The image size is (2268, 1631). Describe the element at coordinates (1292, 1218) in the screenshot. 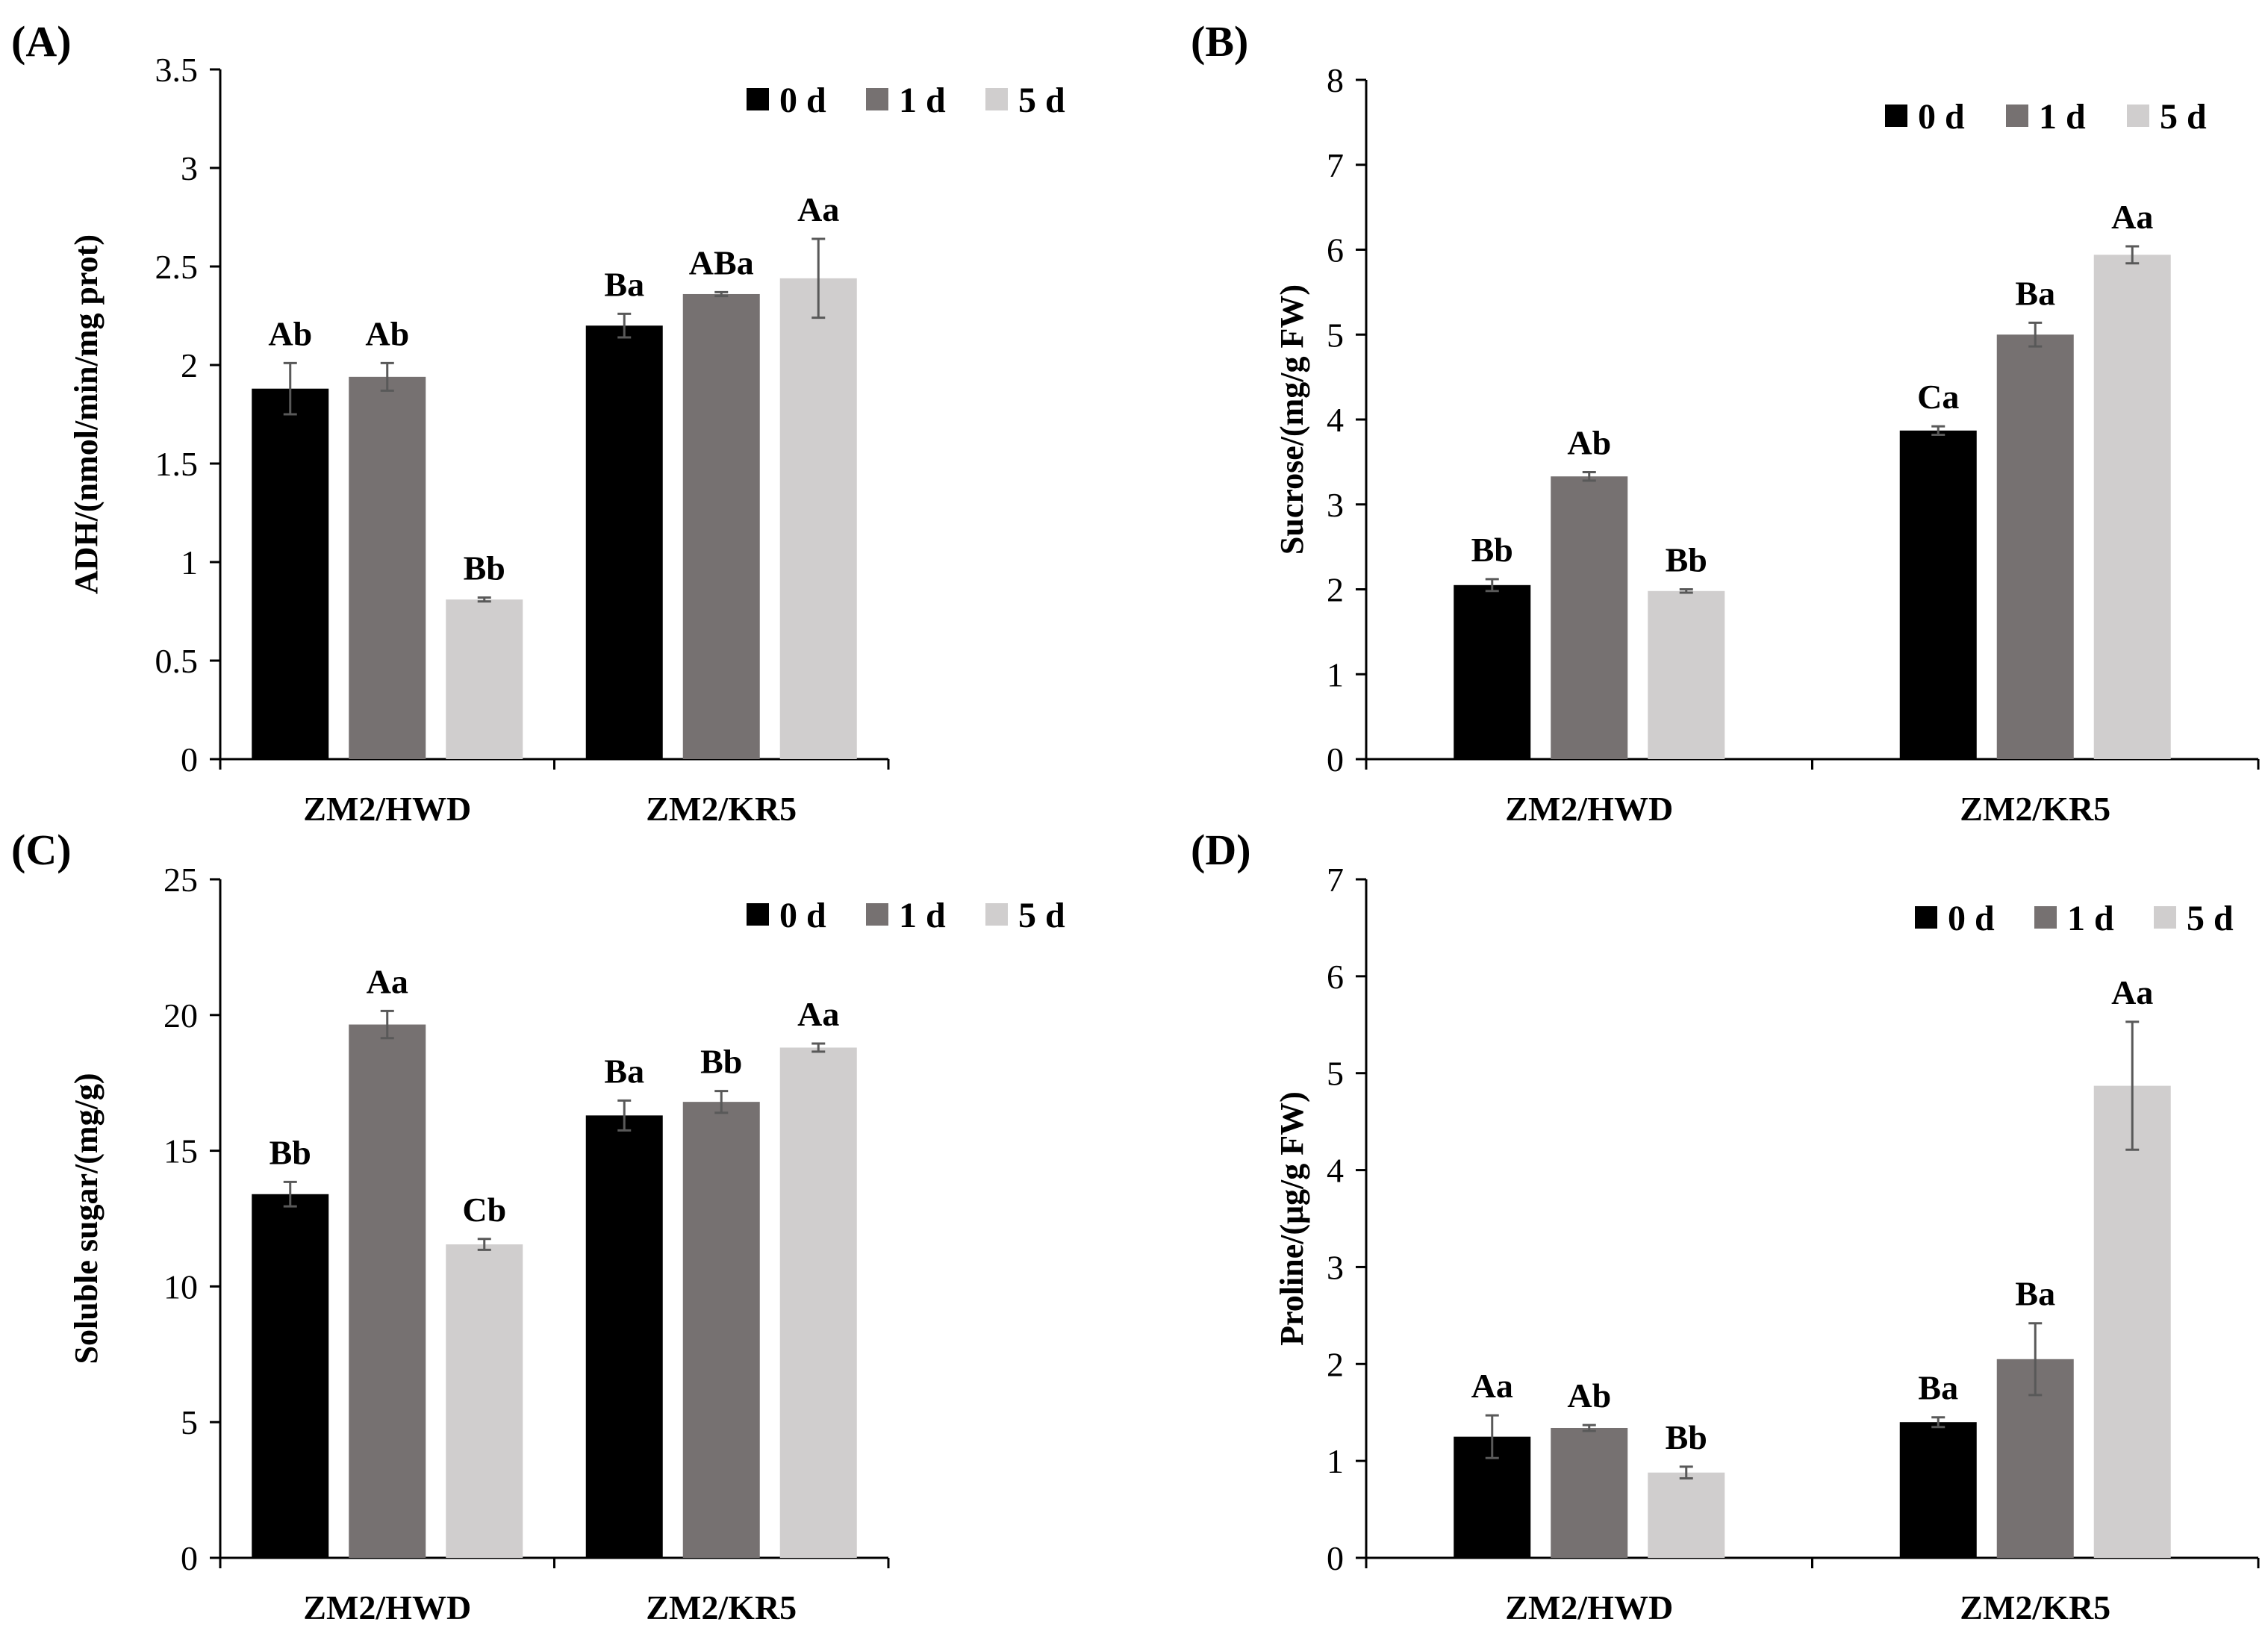

I see `y-axis-title: Proline/(μg/g FW)` at that location.